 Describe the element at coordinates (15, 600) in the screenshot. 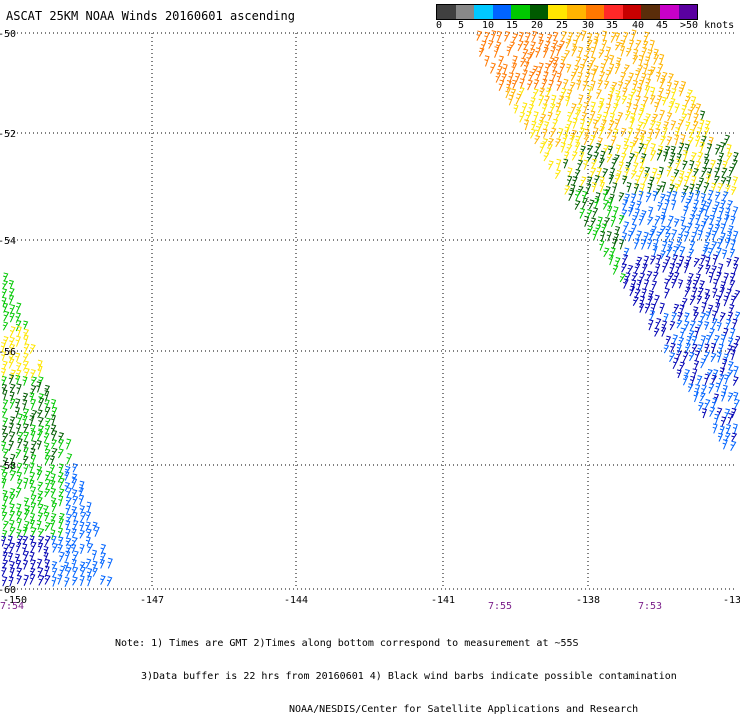

I see `longitude-label: -150` at that location.